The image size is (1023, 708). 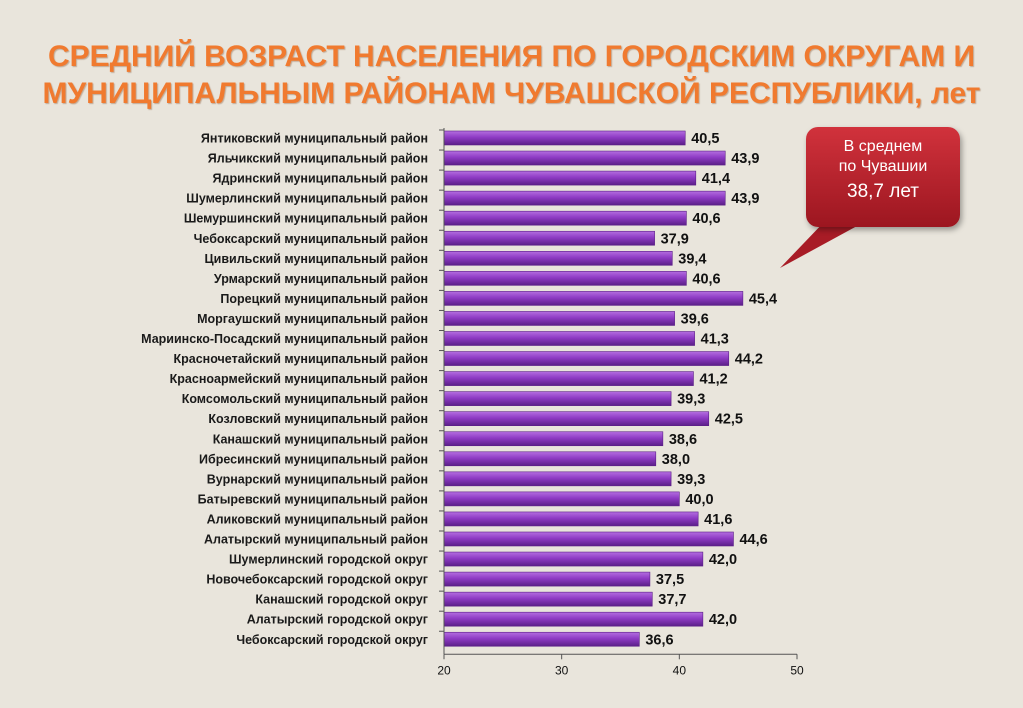 I want to click on value-label: 41,2, so click(x=713, y=380).